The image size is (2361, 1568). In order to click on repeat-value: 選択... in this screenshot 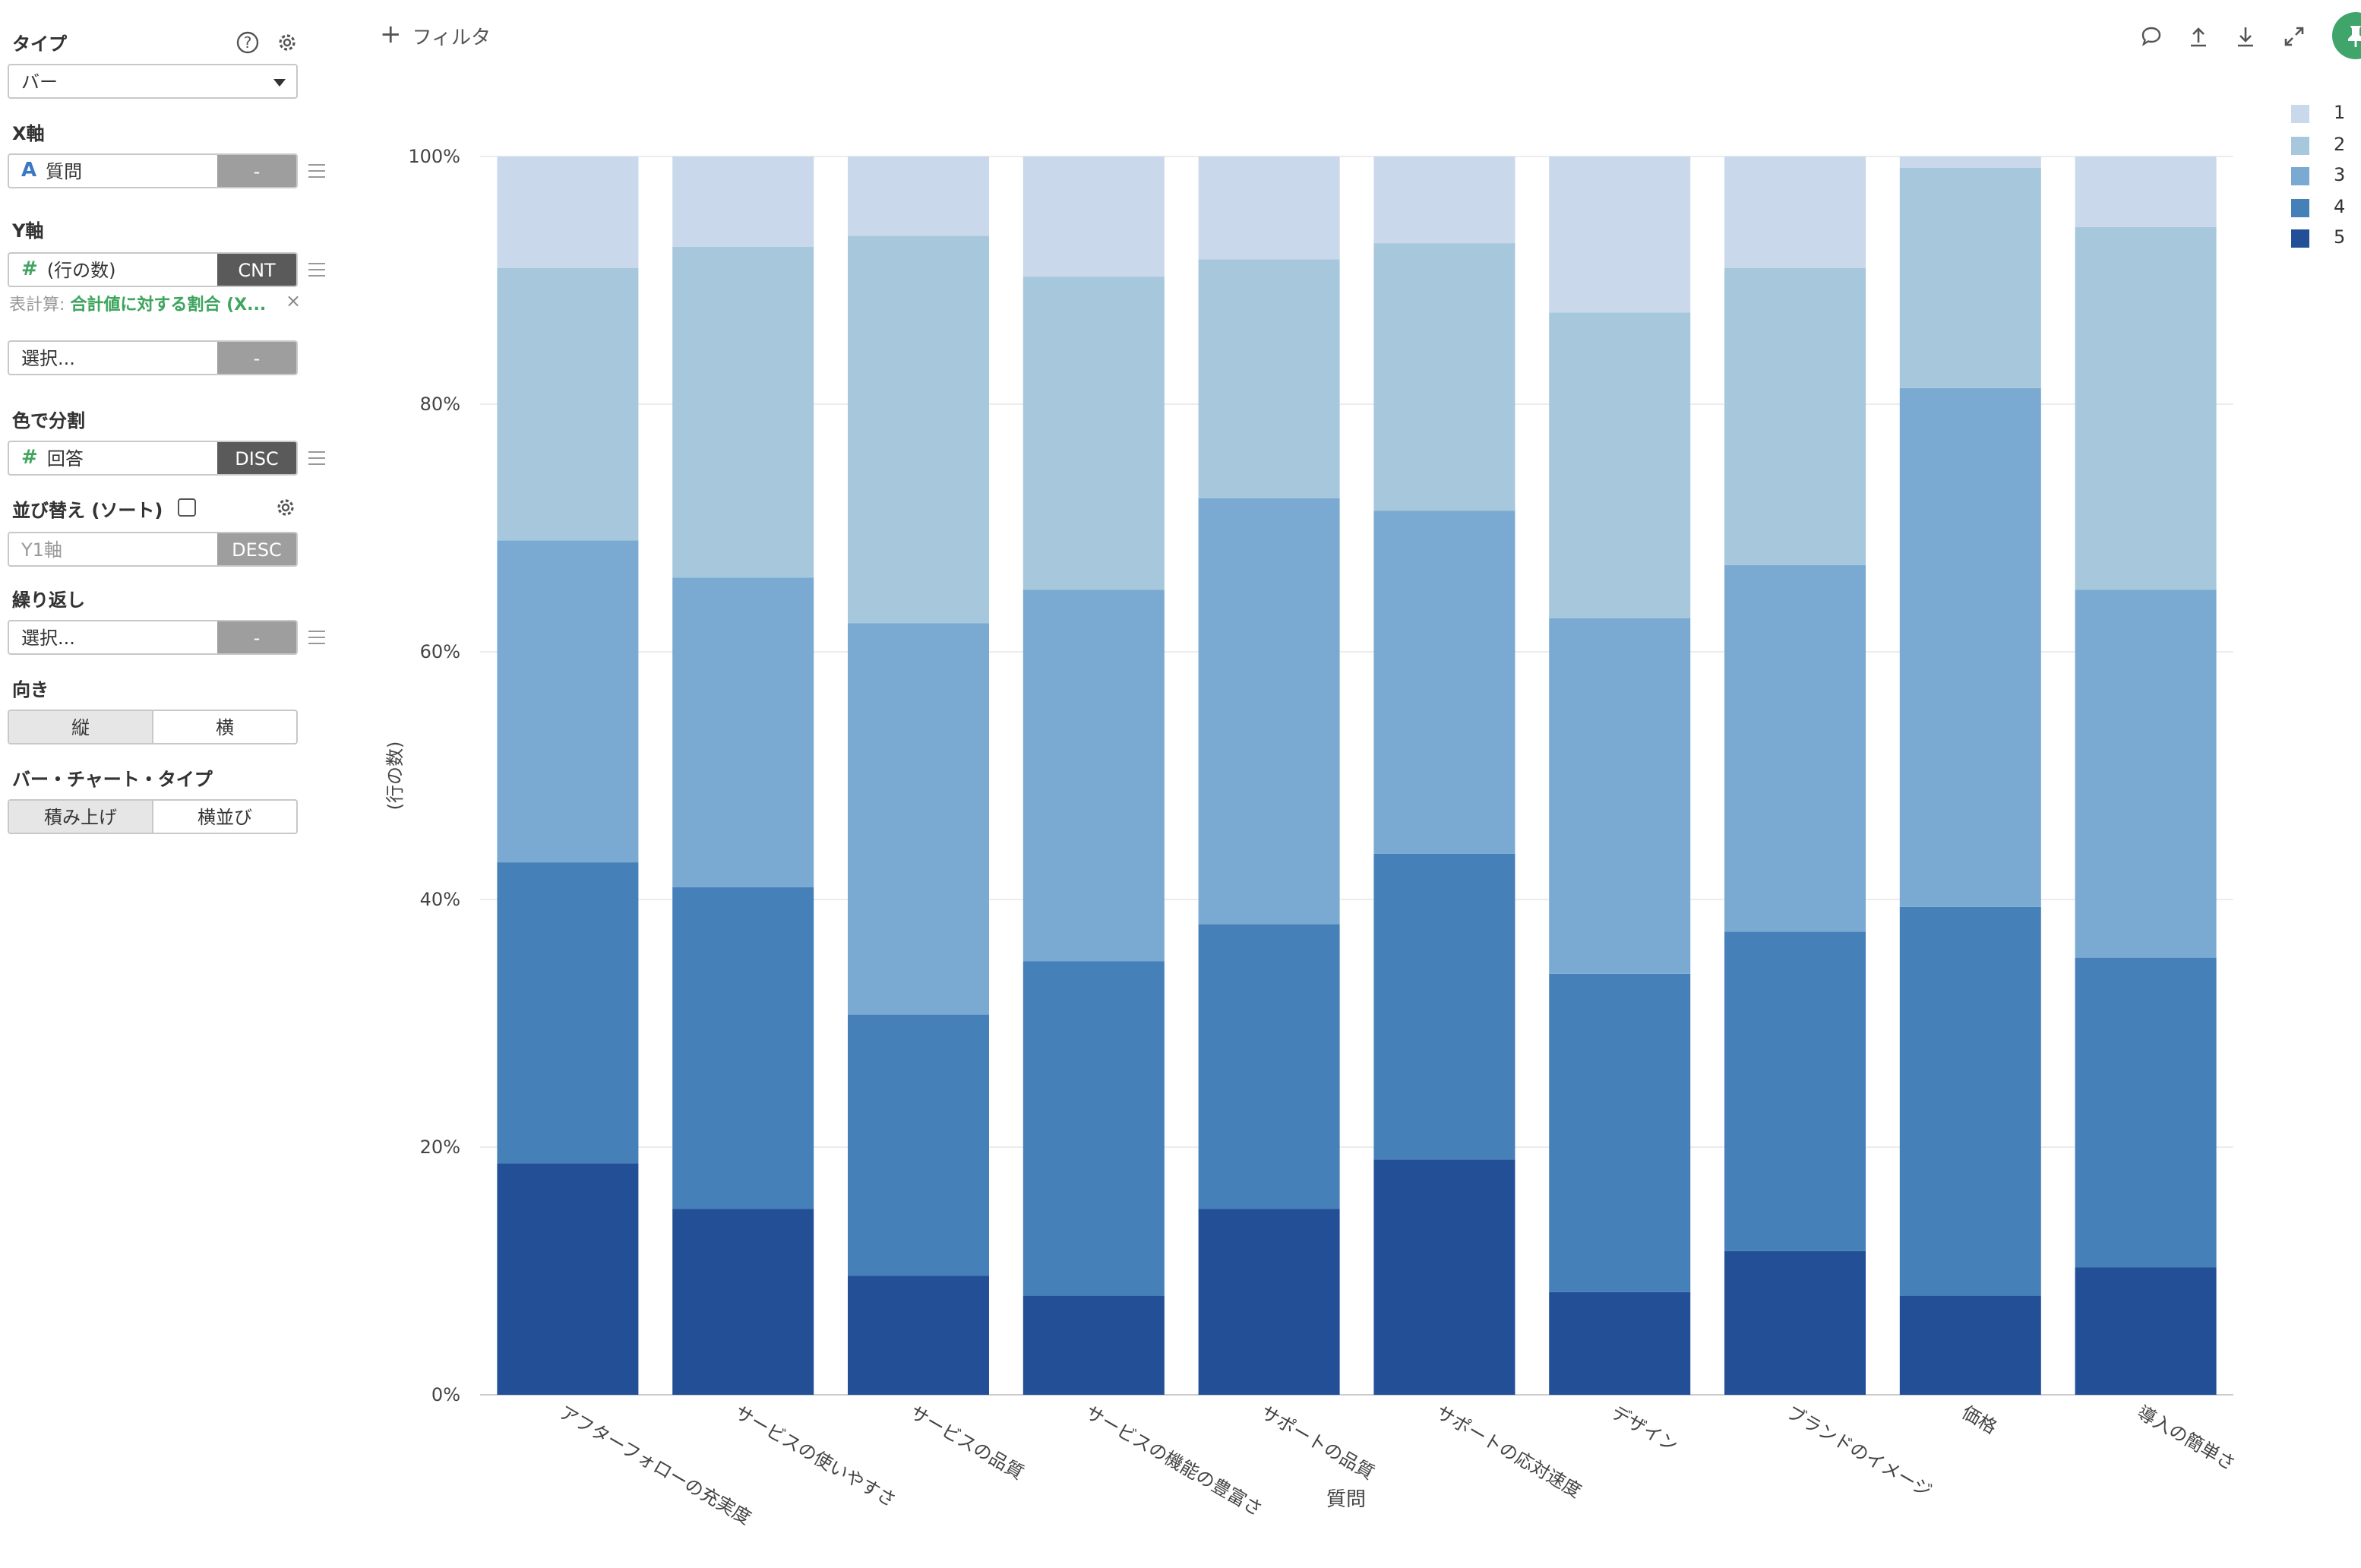, I will do `click(48, 639)`.